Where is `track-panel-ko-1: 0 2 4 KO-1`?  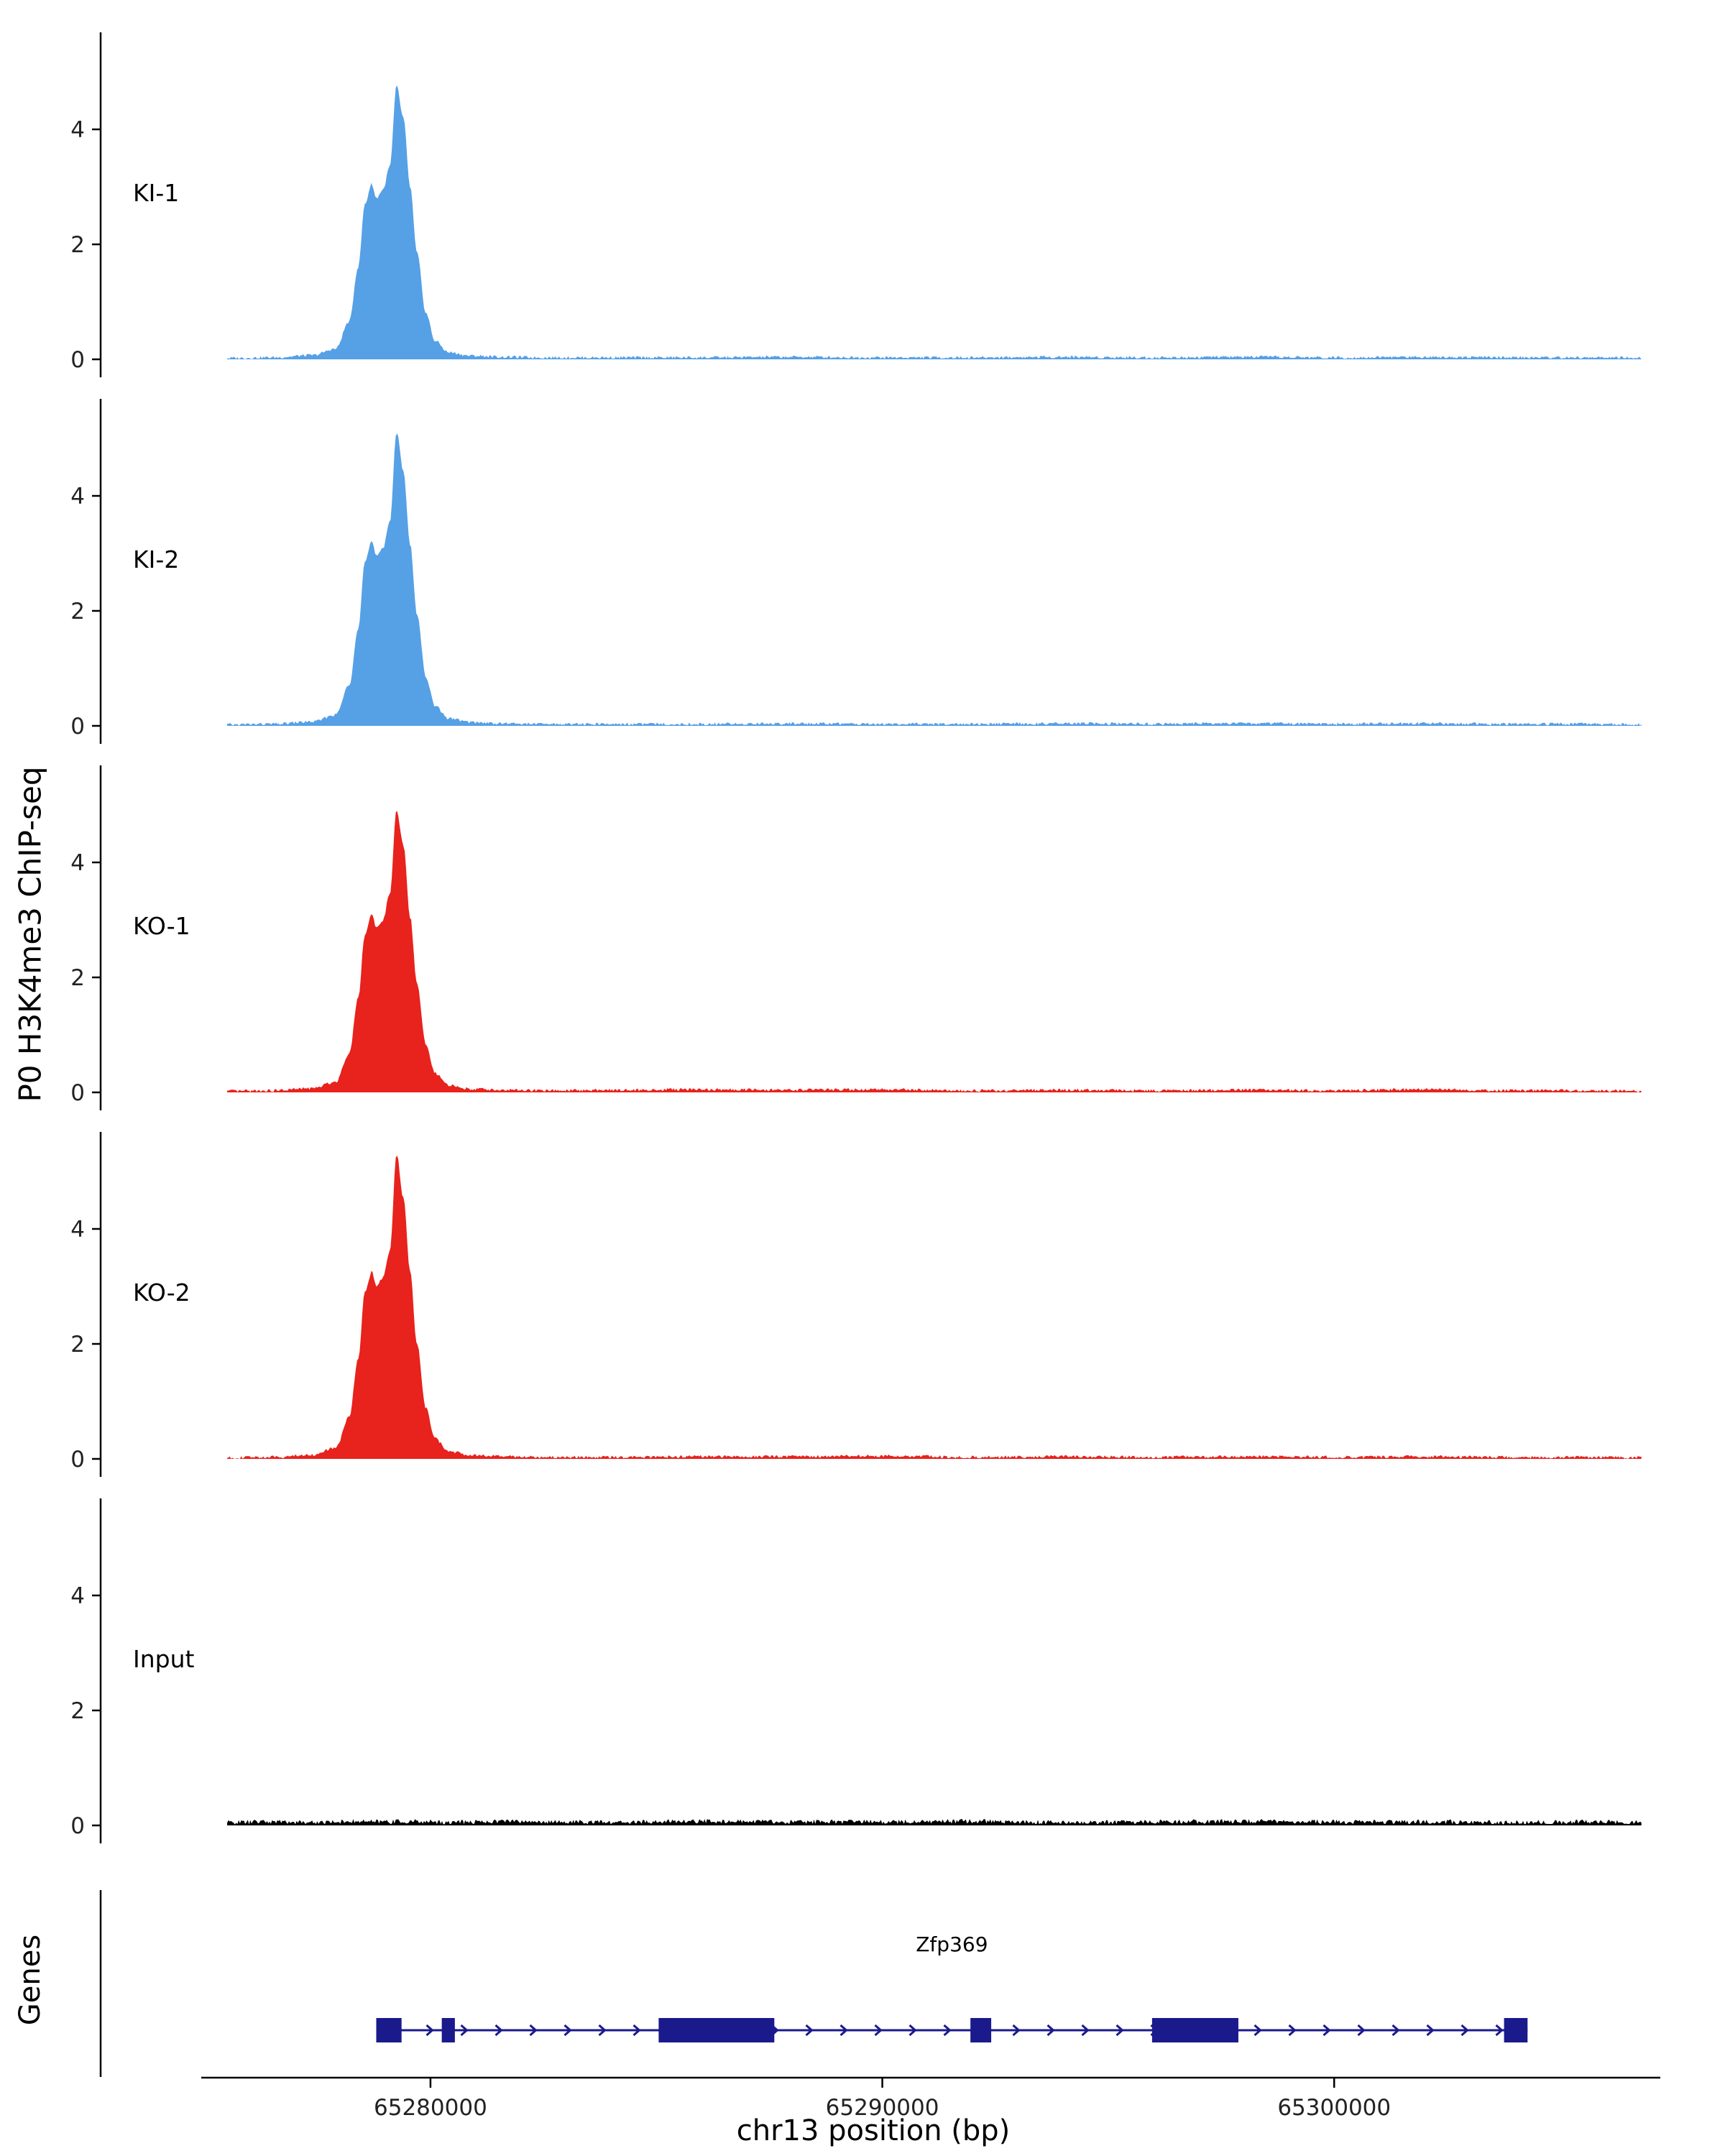 track-panel-ko-1: 0 2 4 KO-1 is located at coordinates (856, 937).